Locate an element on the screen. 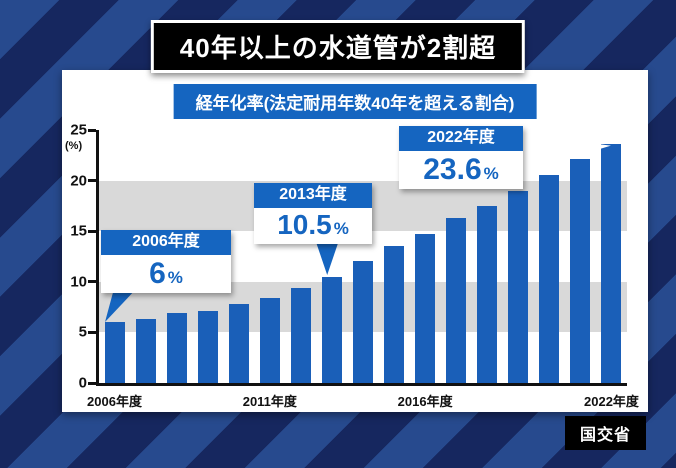  callout-2013: 2013年度 10.5% is located at coordinates (313, 213).